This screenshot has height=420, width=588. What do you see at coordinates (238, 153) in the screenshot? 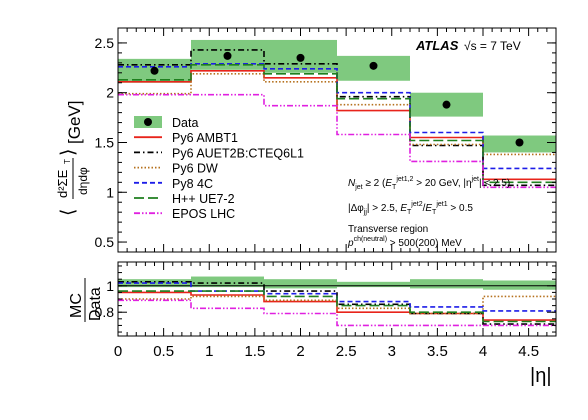
I see `legend-label-2: Py6 AUET2B:CTEQ6L1` at bounding box center [238, 153].